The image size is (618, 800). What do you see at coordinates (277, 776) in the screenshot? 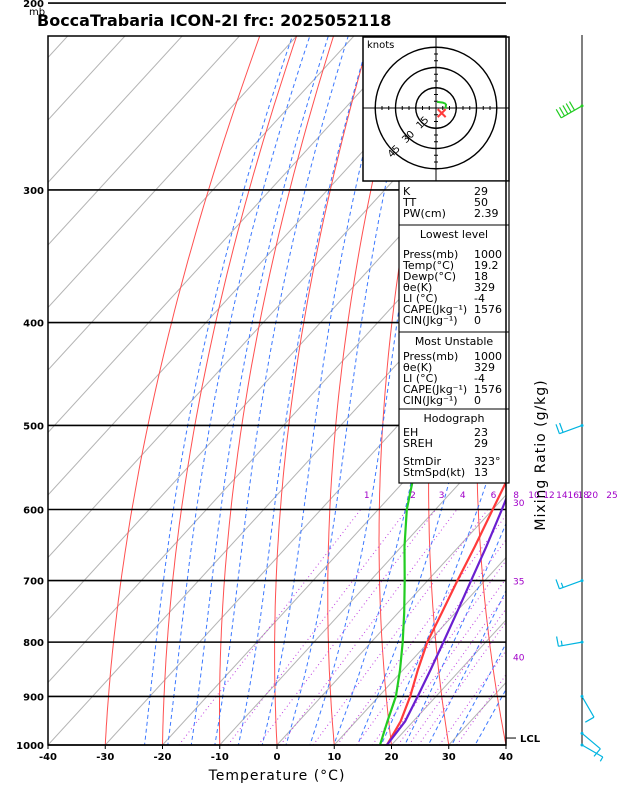
I see `x-axis-title: Temperature (°C)` at bounding box center [277, 776].